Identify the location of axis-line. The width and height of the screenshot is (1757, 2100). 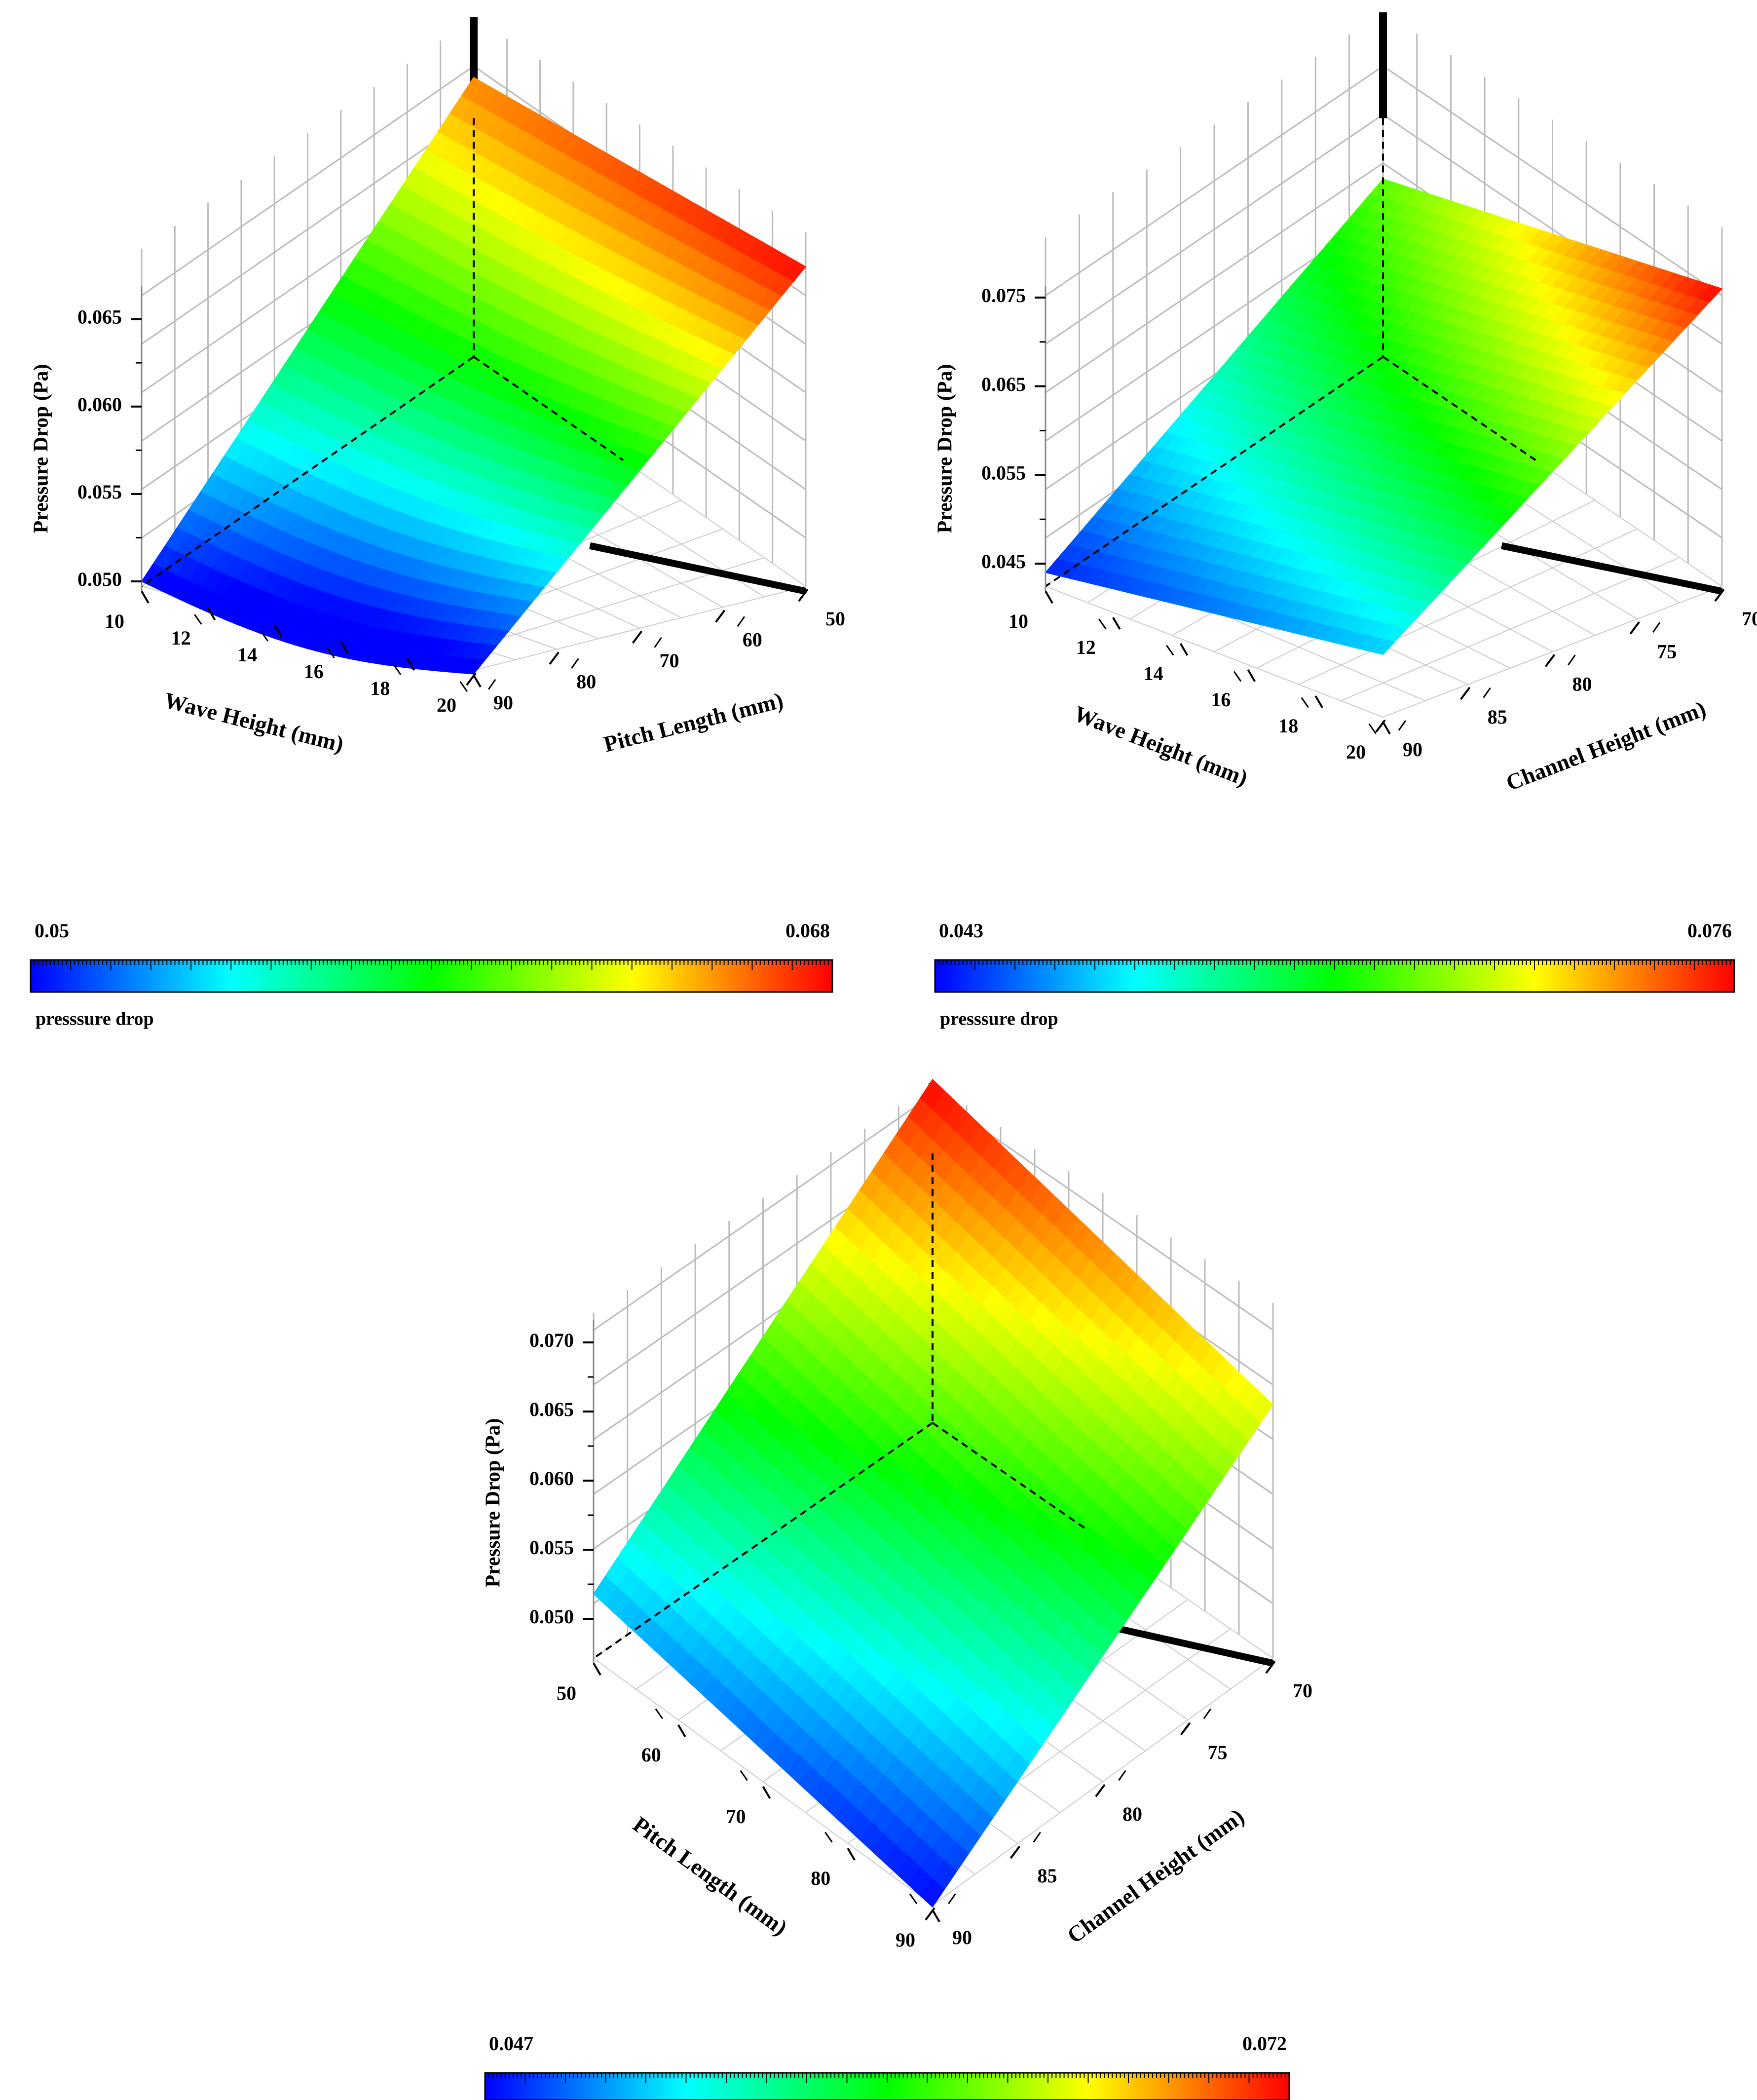
(698, 568).